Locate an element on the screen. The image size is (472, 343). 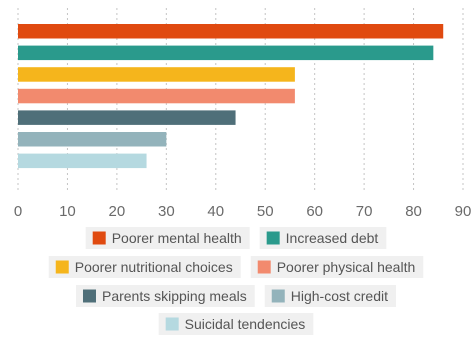
x-tick-label: 40 is located at coordinates (215, 211).